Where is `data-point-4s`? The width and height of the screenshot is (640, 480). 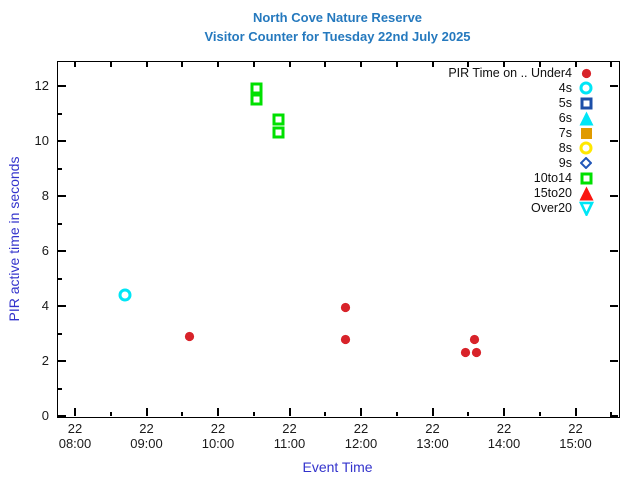
data-point-4s is located at coordinates (125, 295).